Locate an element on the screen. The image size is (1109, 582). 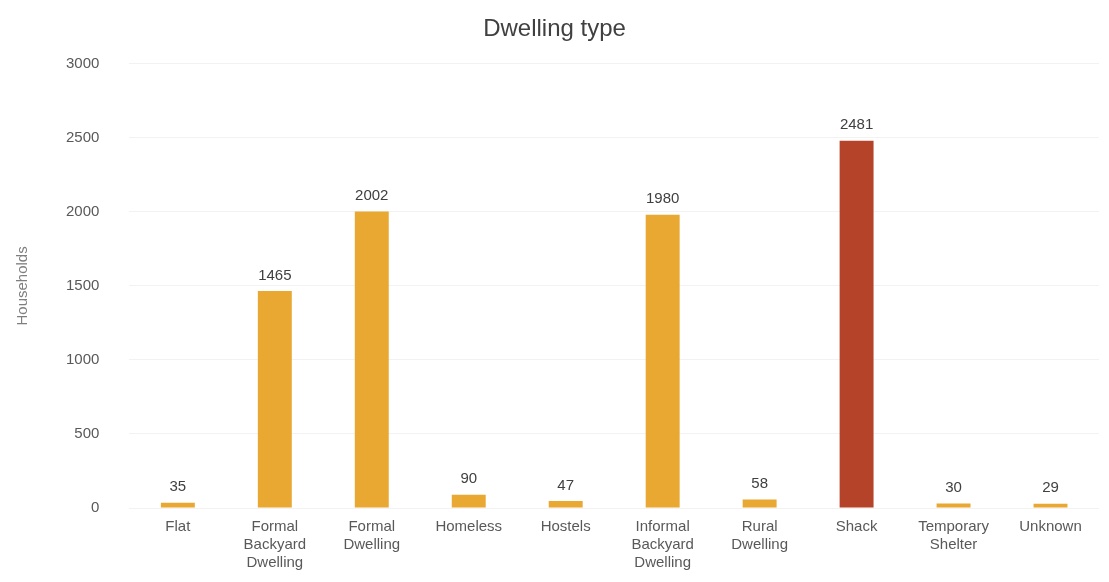
data-label: 1465 is located at coordinates (275, 274).